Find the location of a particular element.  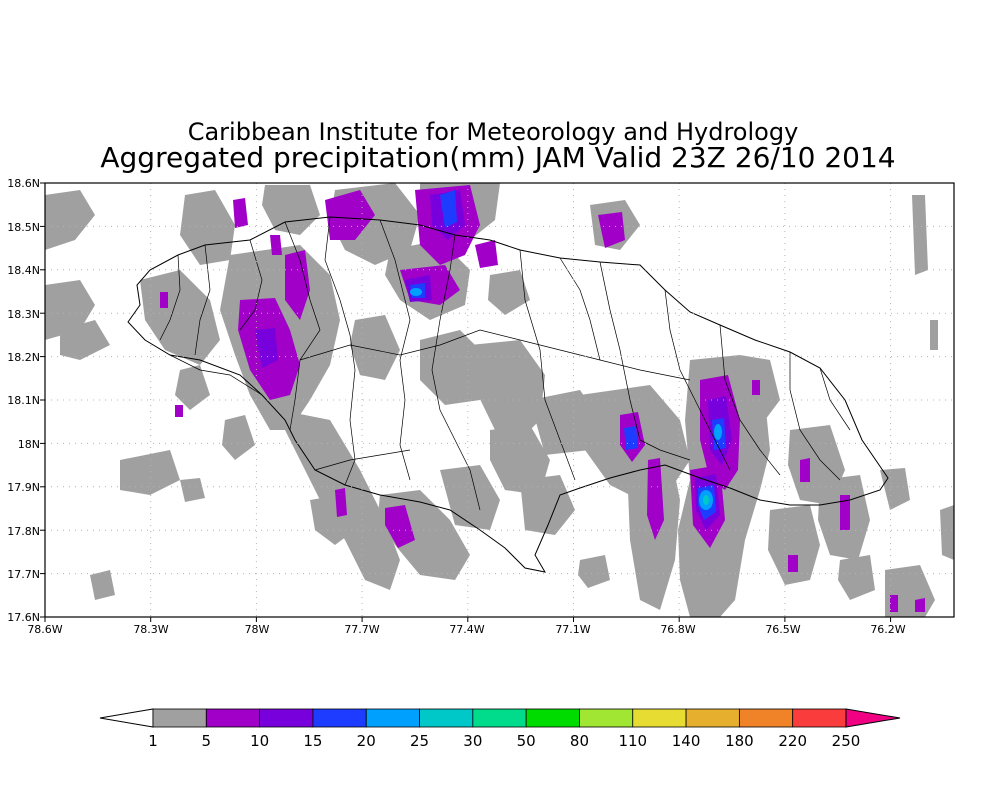

y-tick-label: 18N is located at coordinates (29, 444).